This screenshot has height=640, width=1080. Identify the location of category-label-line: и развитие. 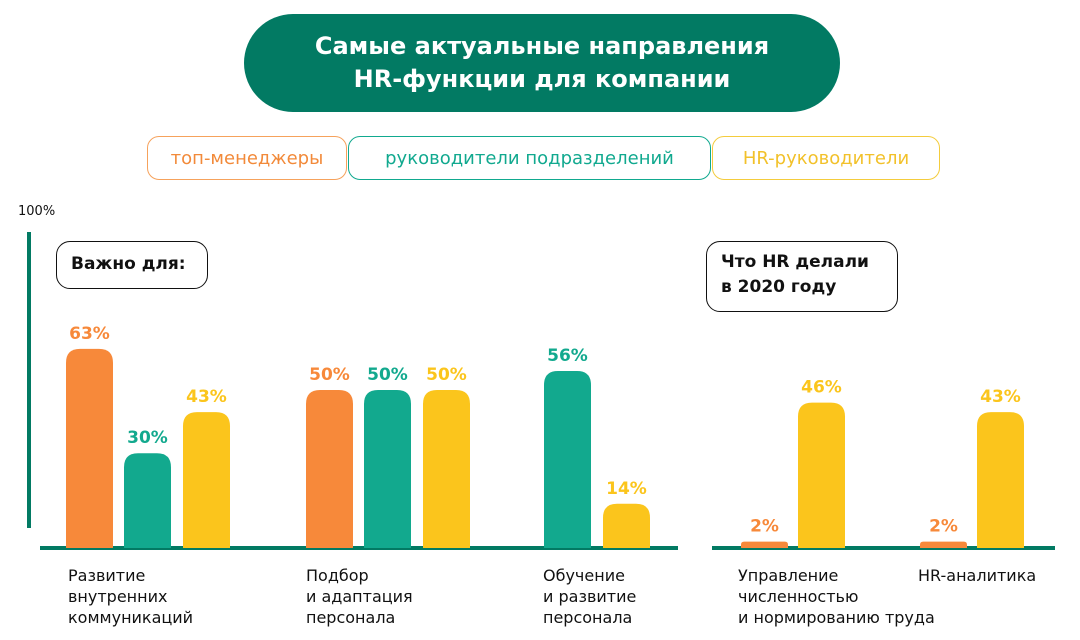
(590, 596).